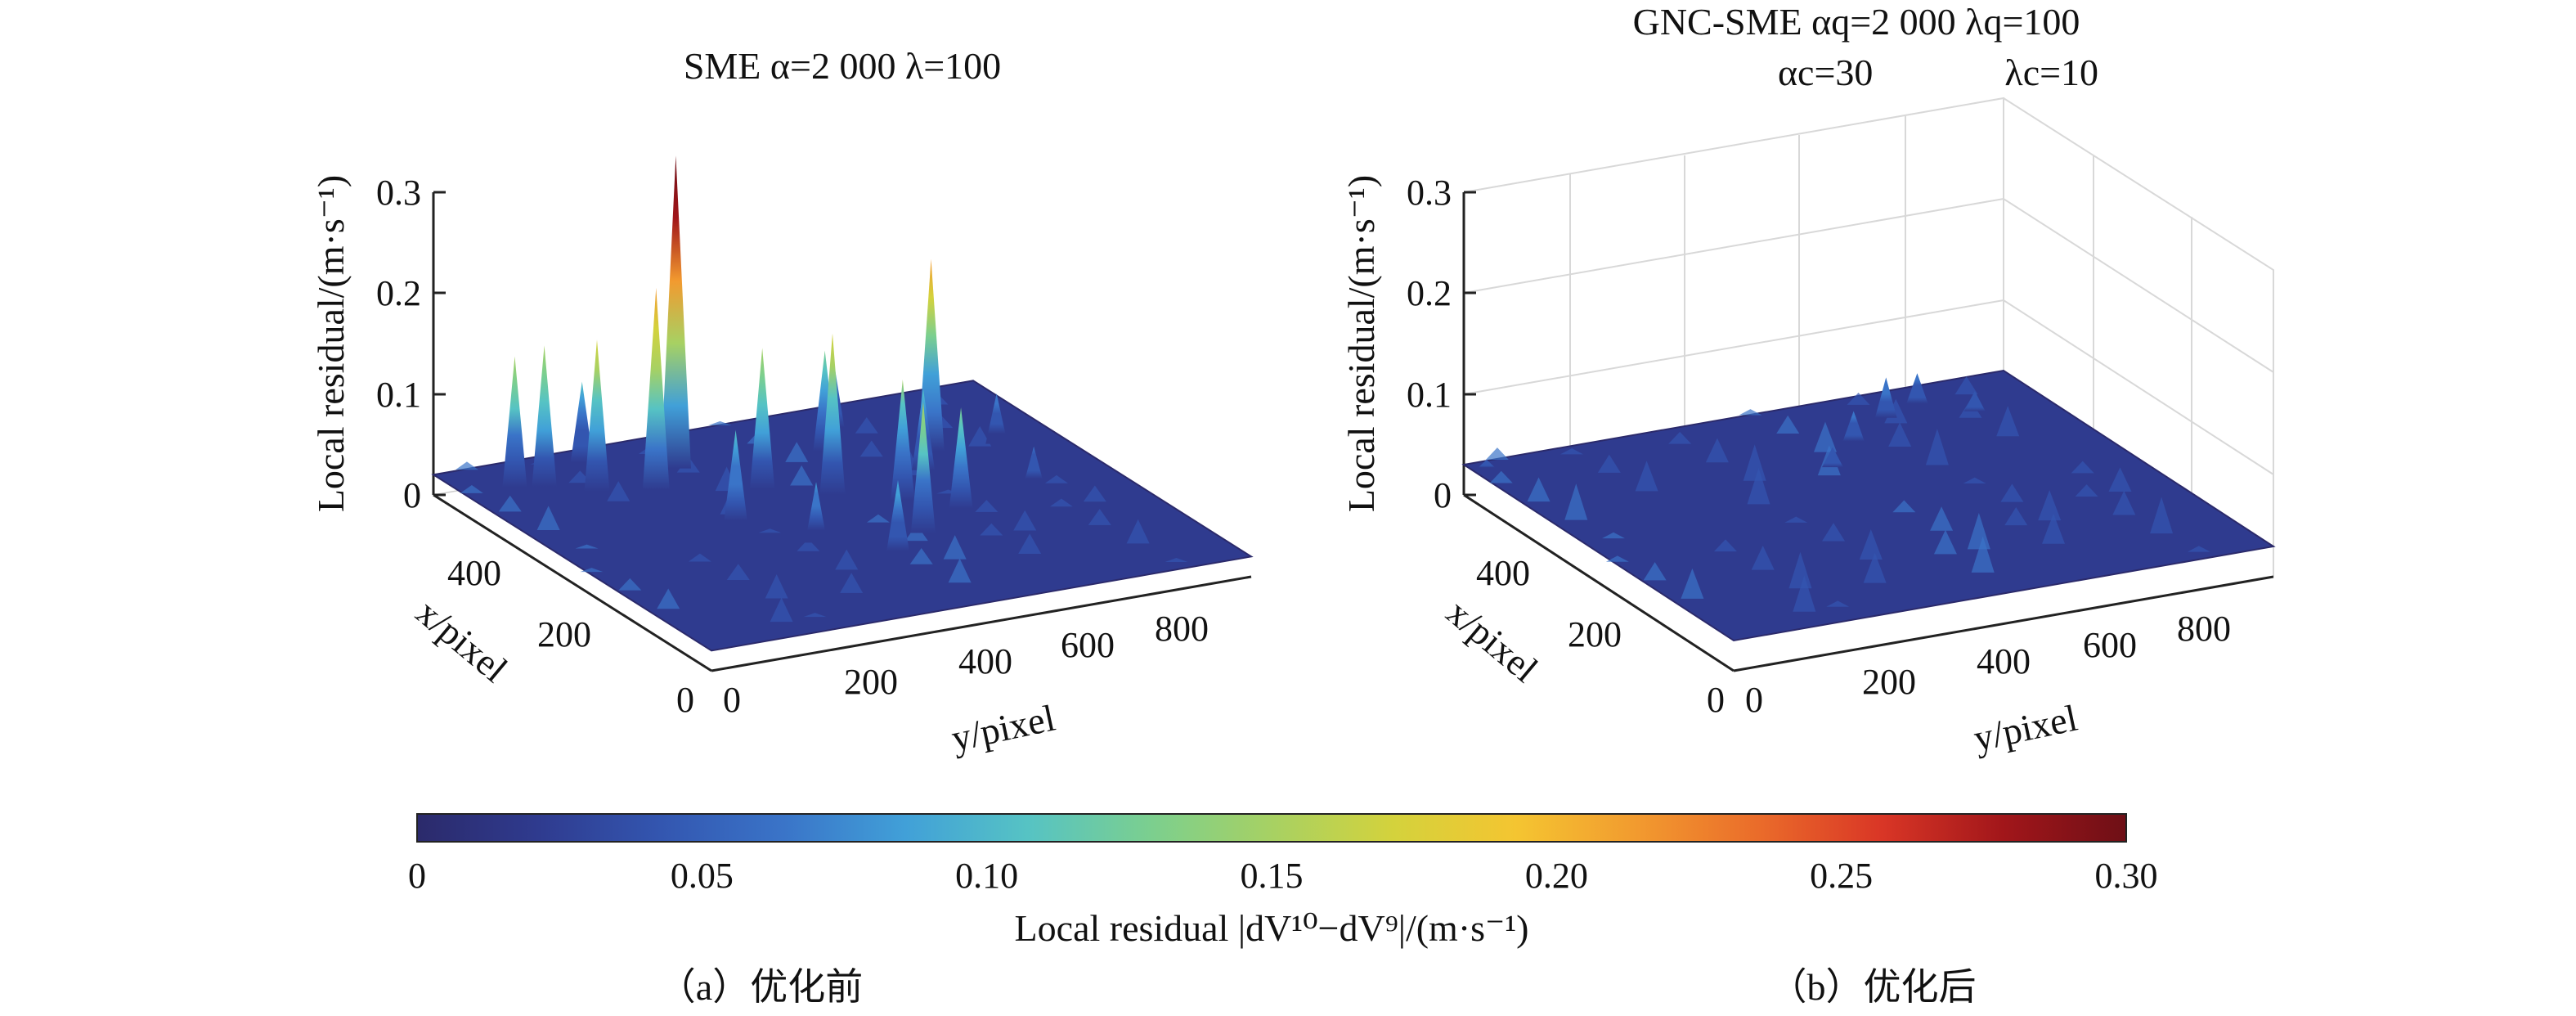  I want to click on colorbar-tick-label: 0, so click(417, 876).